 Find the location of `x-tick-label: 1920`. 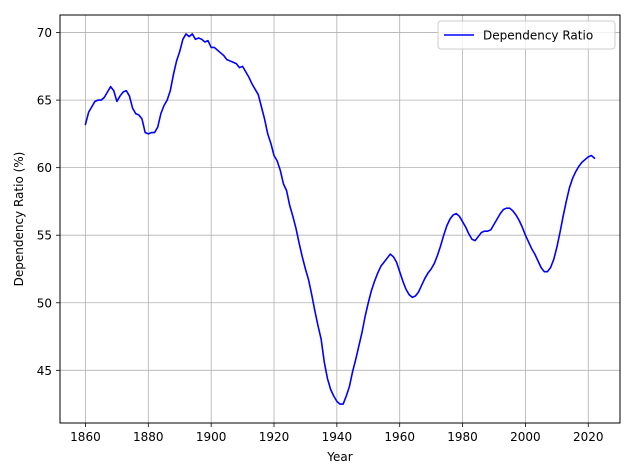

x-tick-label: 1920 is located at coordinates (274, 437).